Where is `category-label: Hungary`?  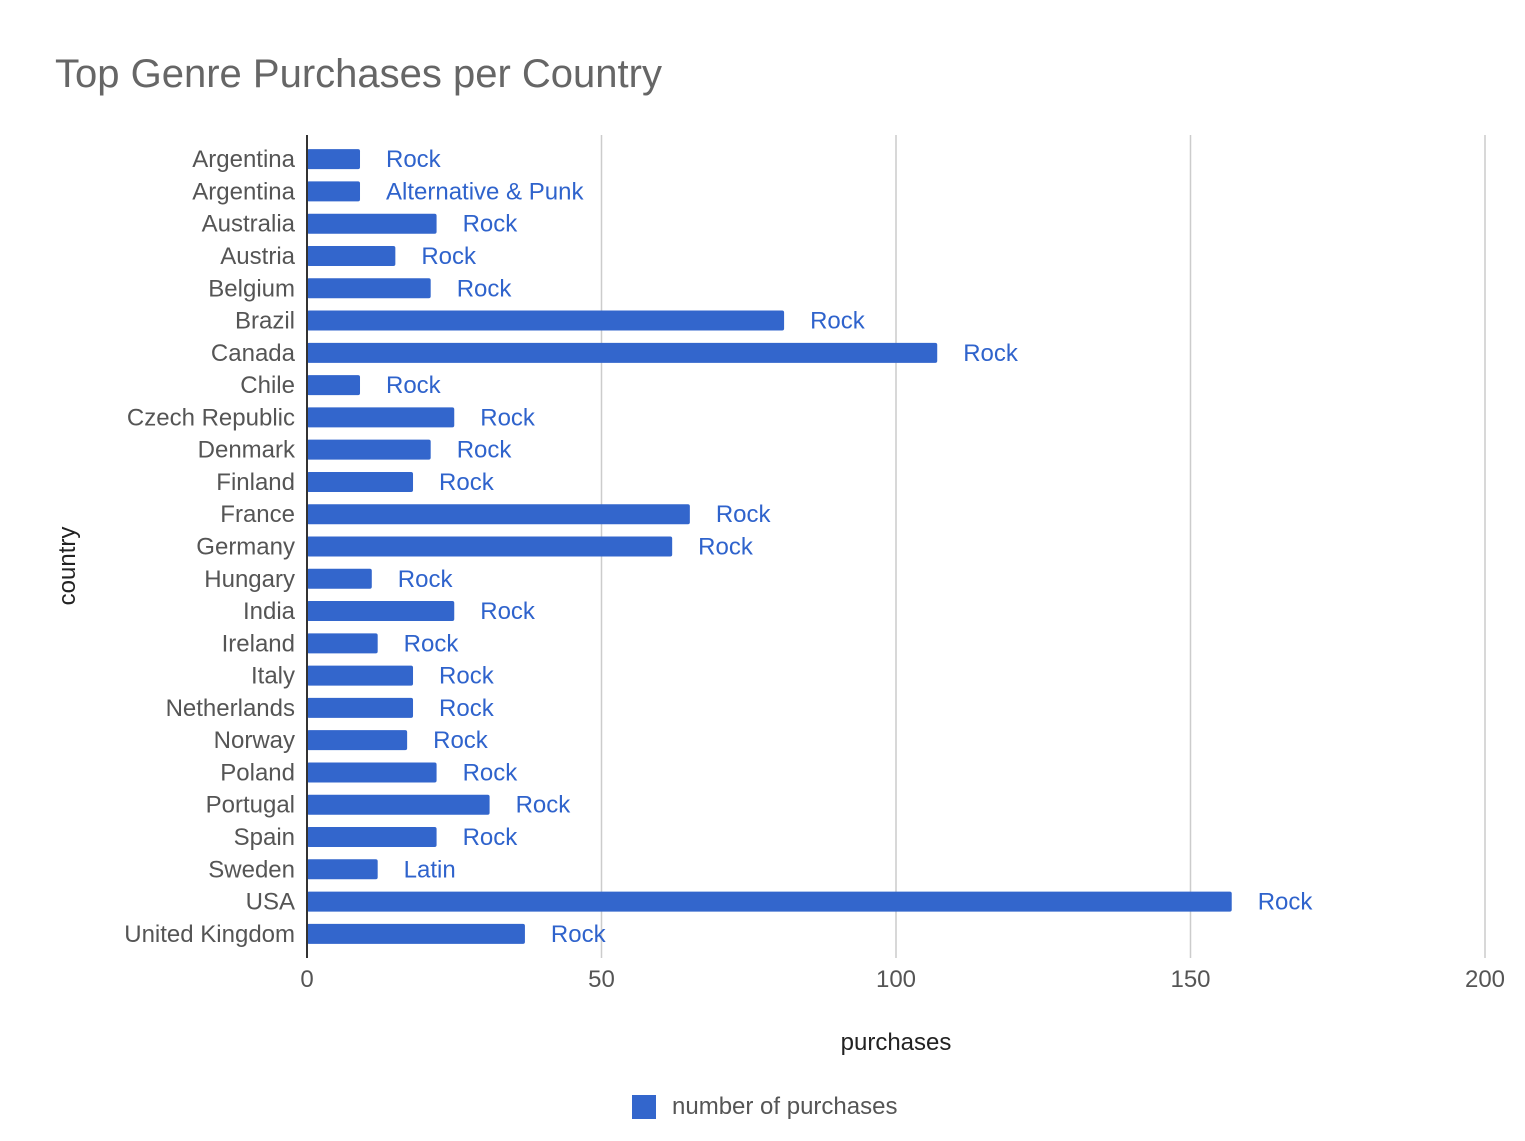 category-label: Hungary is located at coordinates (249, 579).